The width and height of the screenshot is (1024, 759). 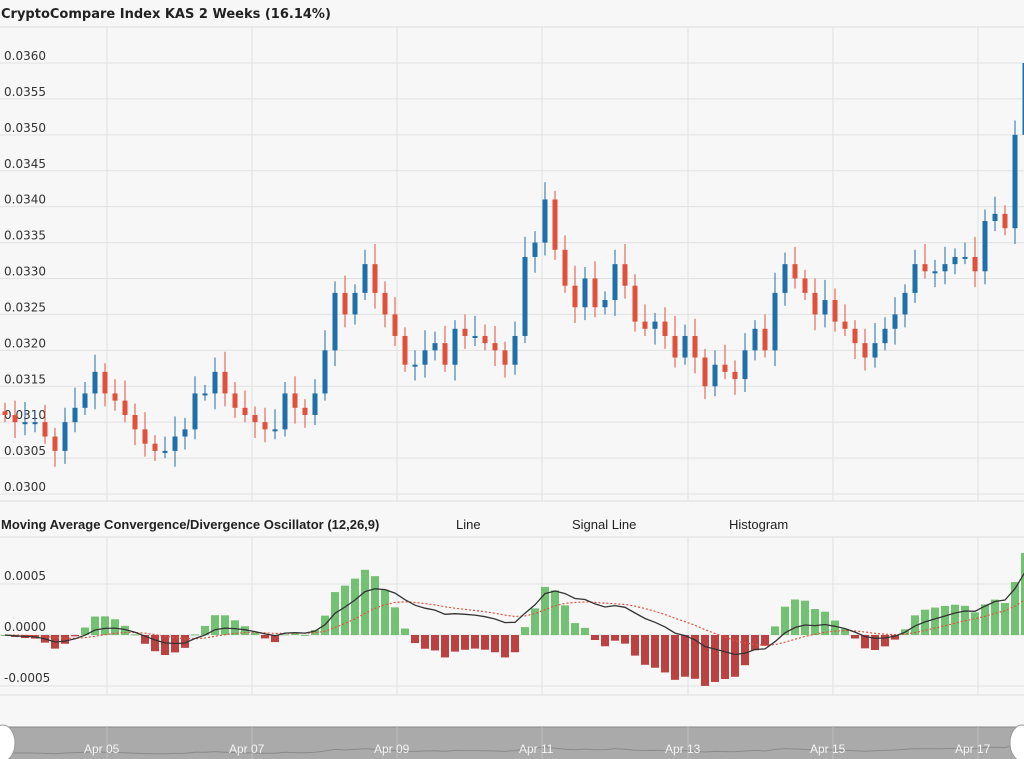 I want to click on y-tick-label: 0.0000, so click(x=25, y=627).